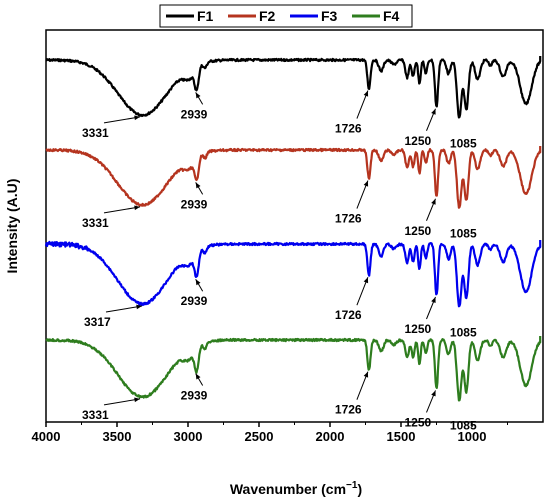  I want to click on peak-label: 3317, so click(97, 322).